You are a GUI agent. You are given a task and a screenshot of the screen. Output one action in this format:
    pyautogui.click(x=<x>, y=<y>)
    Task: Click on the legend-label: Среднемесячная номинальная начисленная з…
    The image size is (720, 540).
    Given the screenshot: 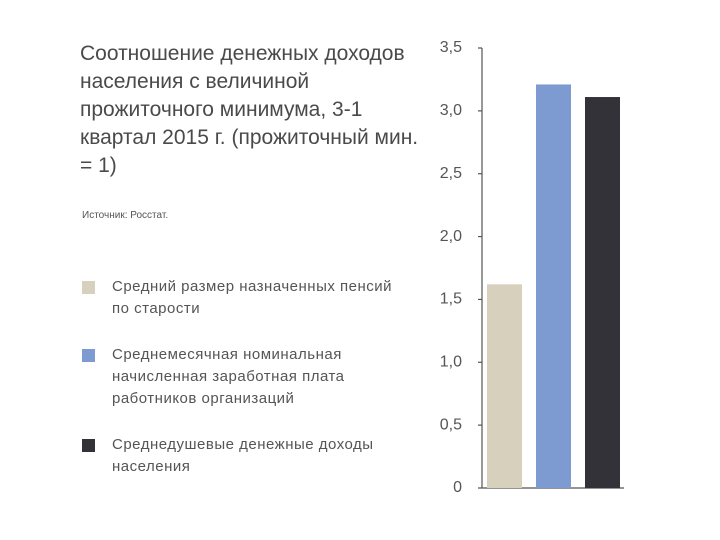 What is the action you would take?
    pyautogui.click(x=228, y=376)
    